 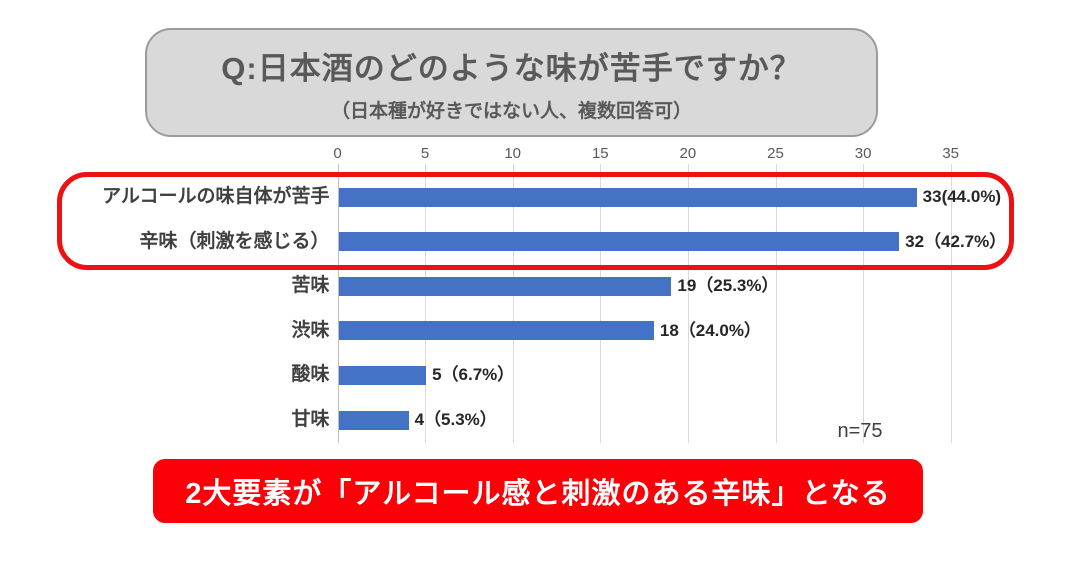 I want to click on category-label: 甘味, so click(x=310, y=419).